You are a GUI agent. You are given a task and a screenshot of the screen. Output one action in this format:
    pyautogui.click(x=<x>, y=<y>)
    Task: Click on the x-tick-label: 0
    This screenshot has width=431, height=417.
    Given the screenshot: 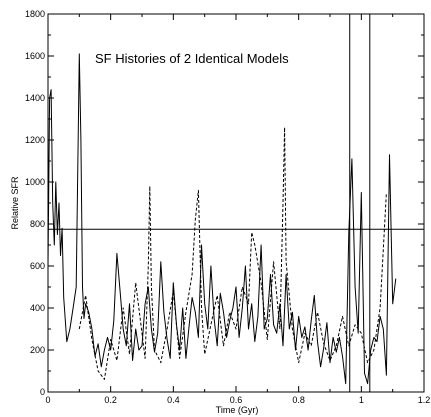 What is the action you would take?
    pyautogui.click(x=47, y=400)
    